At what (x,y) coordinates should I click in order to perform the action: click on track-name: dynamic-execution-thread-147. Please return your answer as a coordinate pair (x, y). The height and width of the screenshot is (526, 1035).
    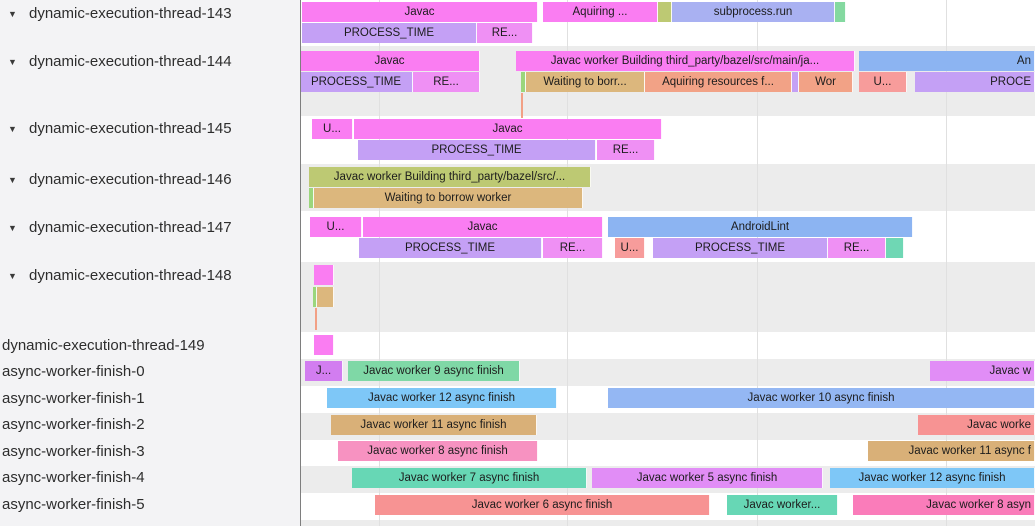
    Looking at the image, I should click on (130, 227).